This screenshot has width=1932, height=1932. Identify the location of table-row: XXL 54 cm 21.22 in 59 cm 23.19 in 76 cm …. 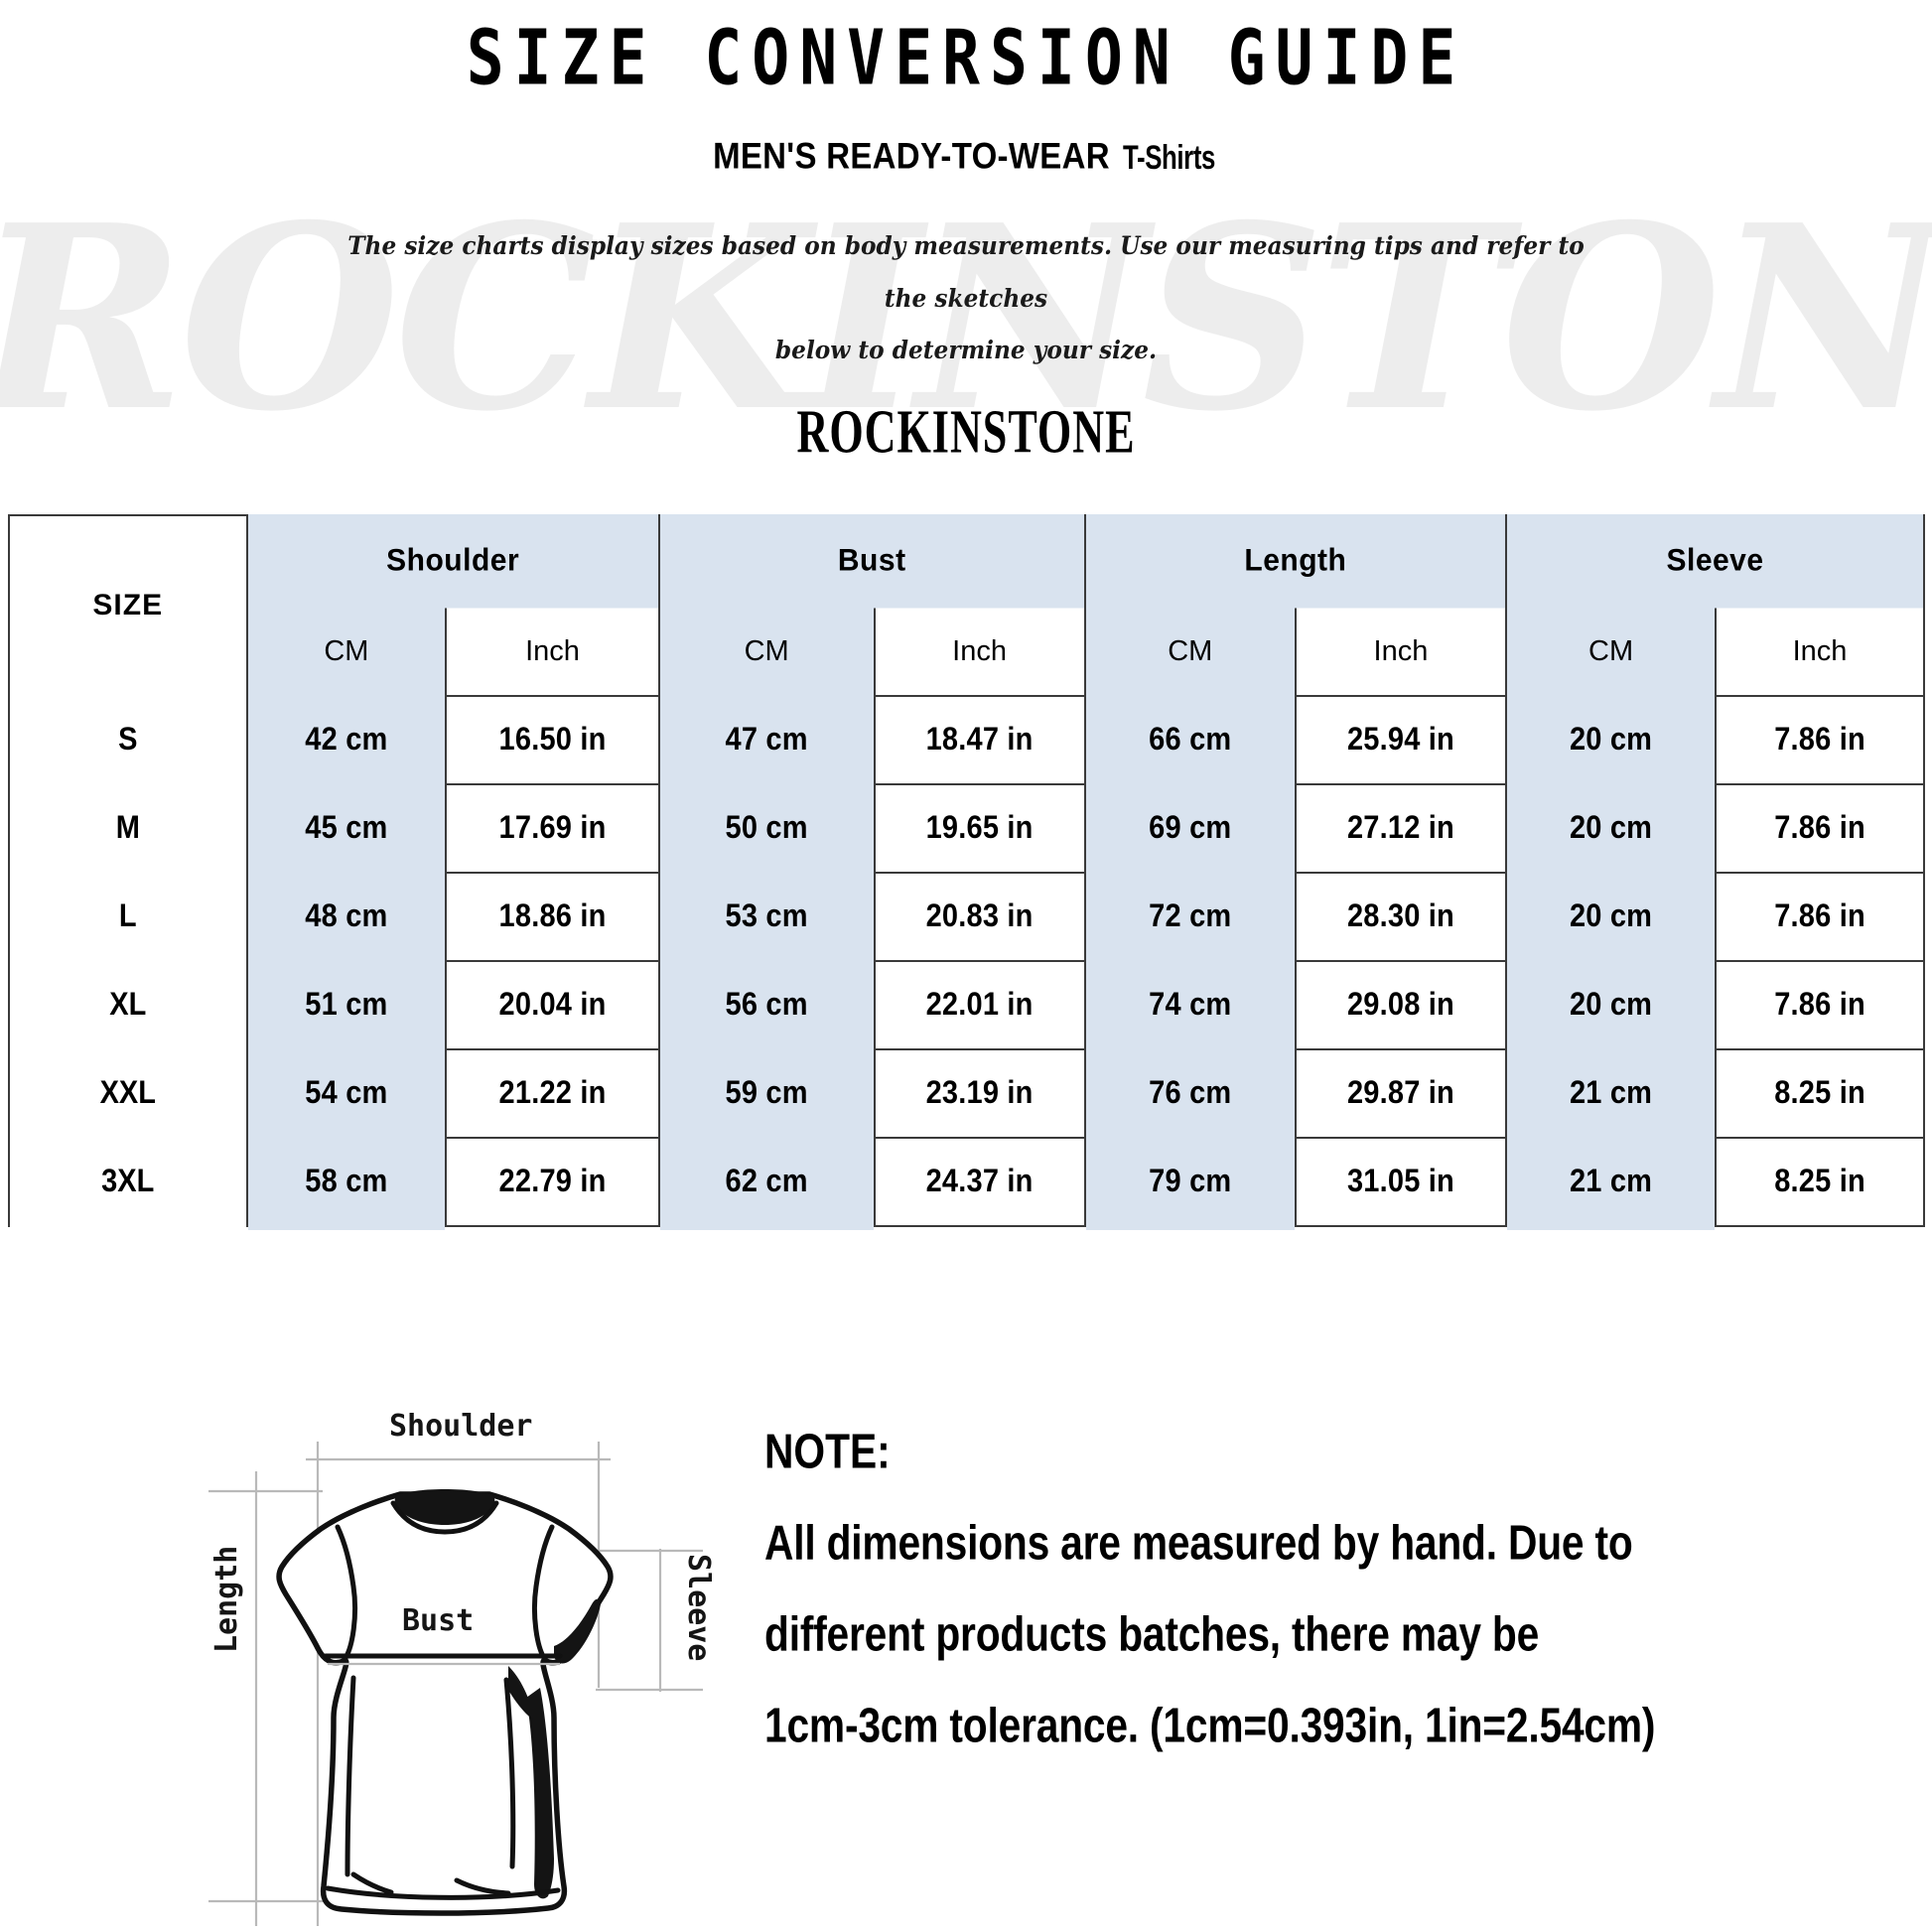
(967, 1093).